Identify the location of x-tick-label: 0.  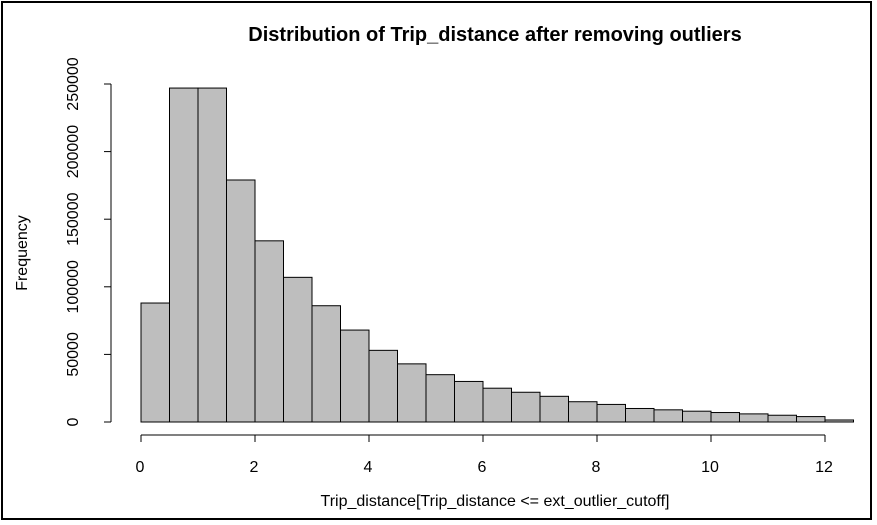
(140, 467).